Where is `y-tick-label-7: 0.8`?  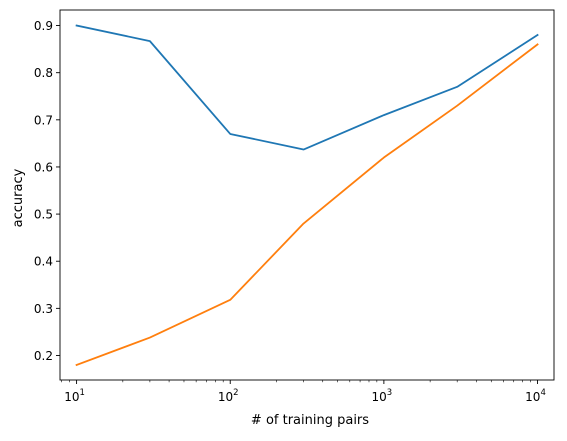
y-tick-label-7: 0.8 is located at coordinates (43, 73).